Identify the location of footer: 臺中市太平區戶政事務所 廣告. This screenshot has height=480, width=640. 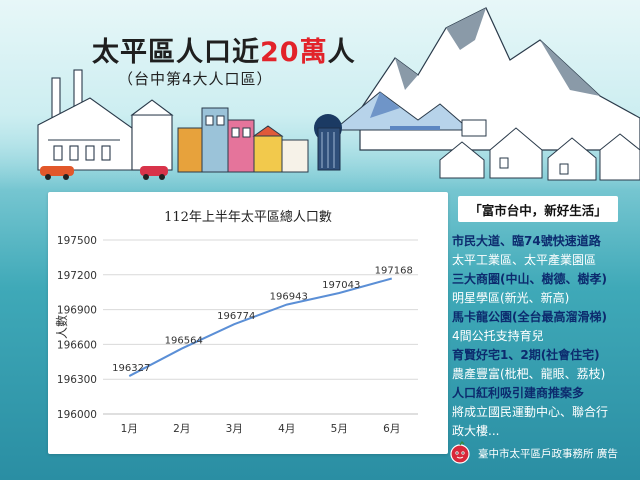
(533, 453).